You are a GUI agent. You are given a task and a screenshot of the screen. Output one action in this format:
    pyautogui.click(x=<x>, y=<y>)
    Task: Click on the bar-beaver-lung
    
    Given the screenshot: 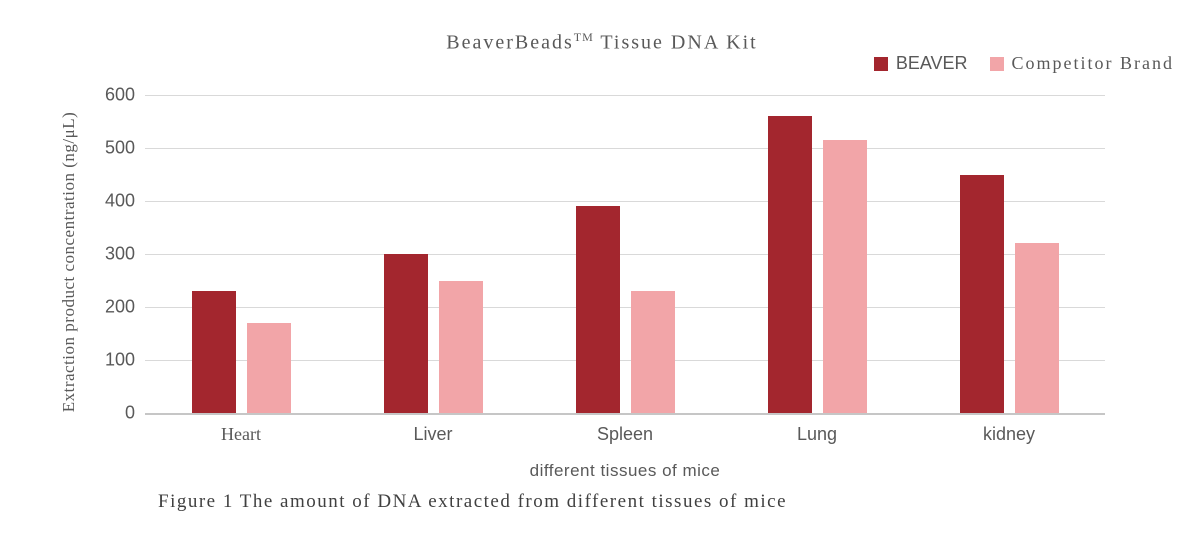 What is the action you would take?
    pyautogui.click(x=789, y=264)
    